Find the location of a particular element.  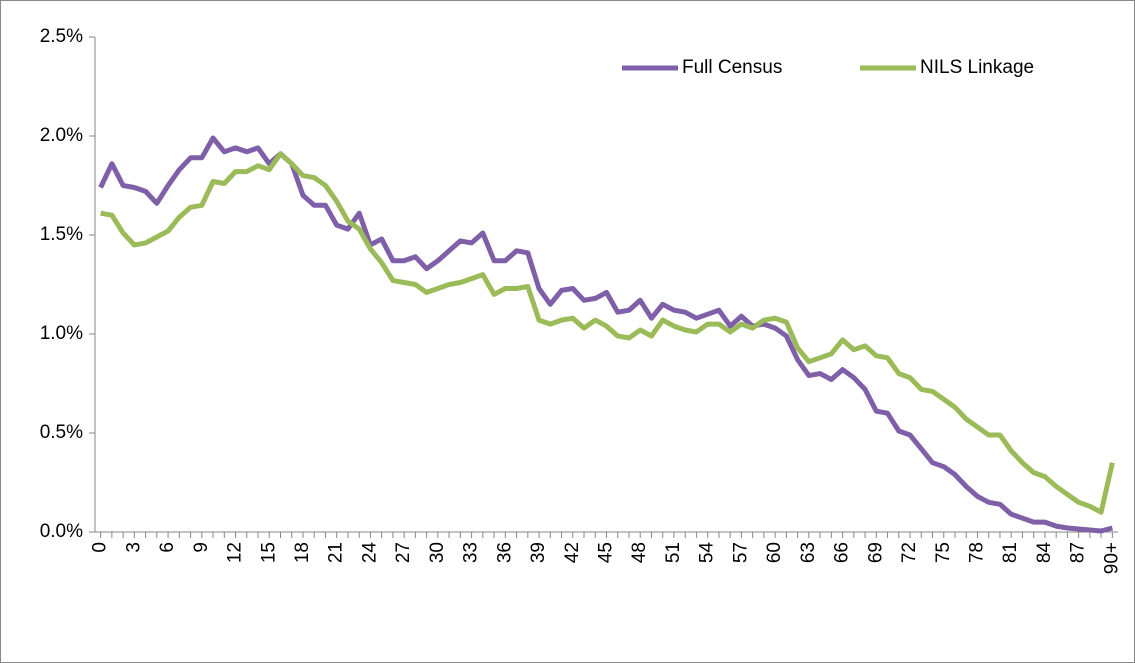

x-tick-label: 9 is located at coordinates (201, 547).